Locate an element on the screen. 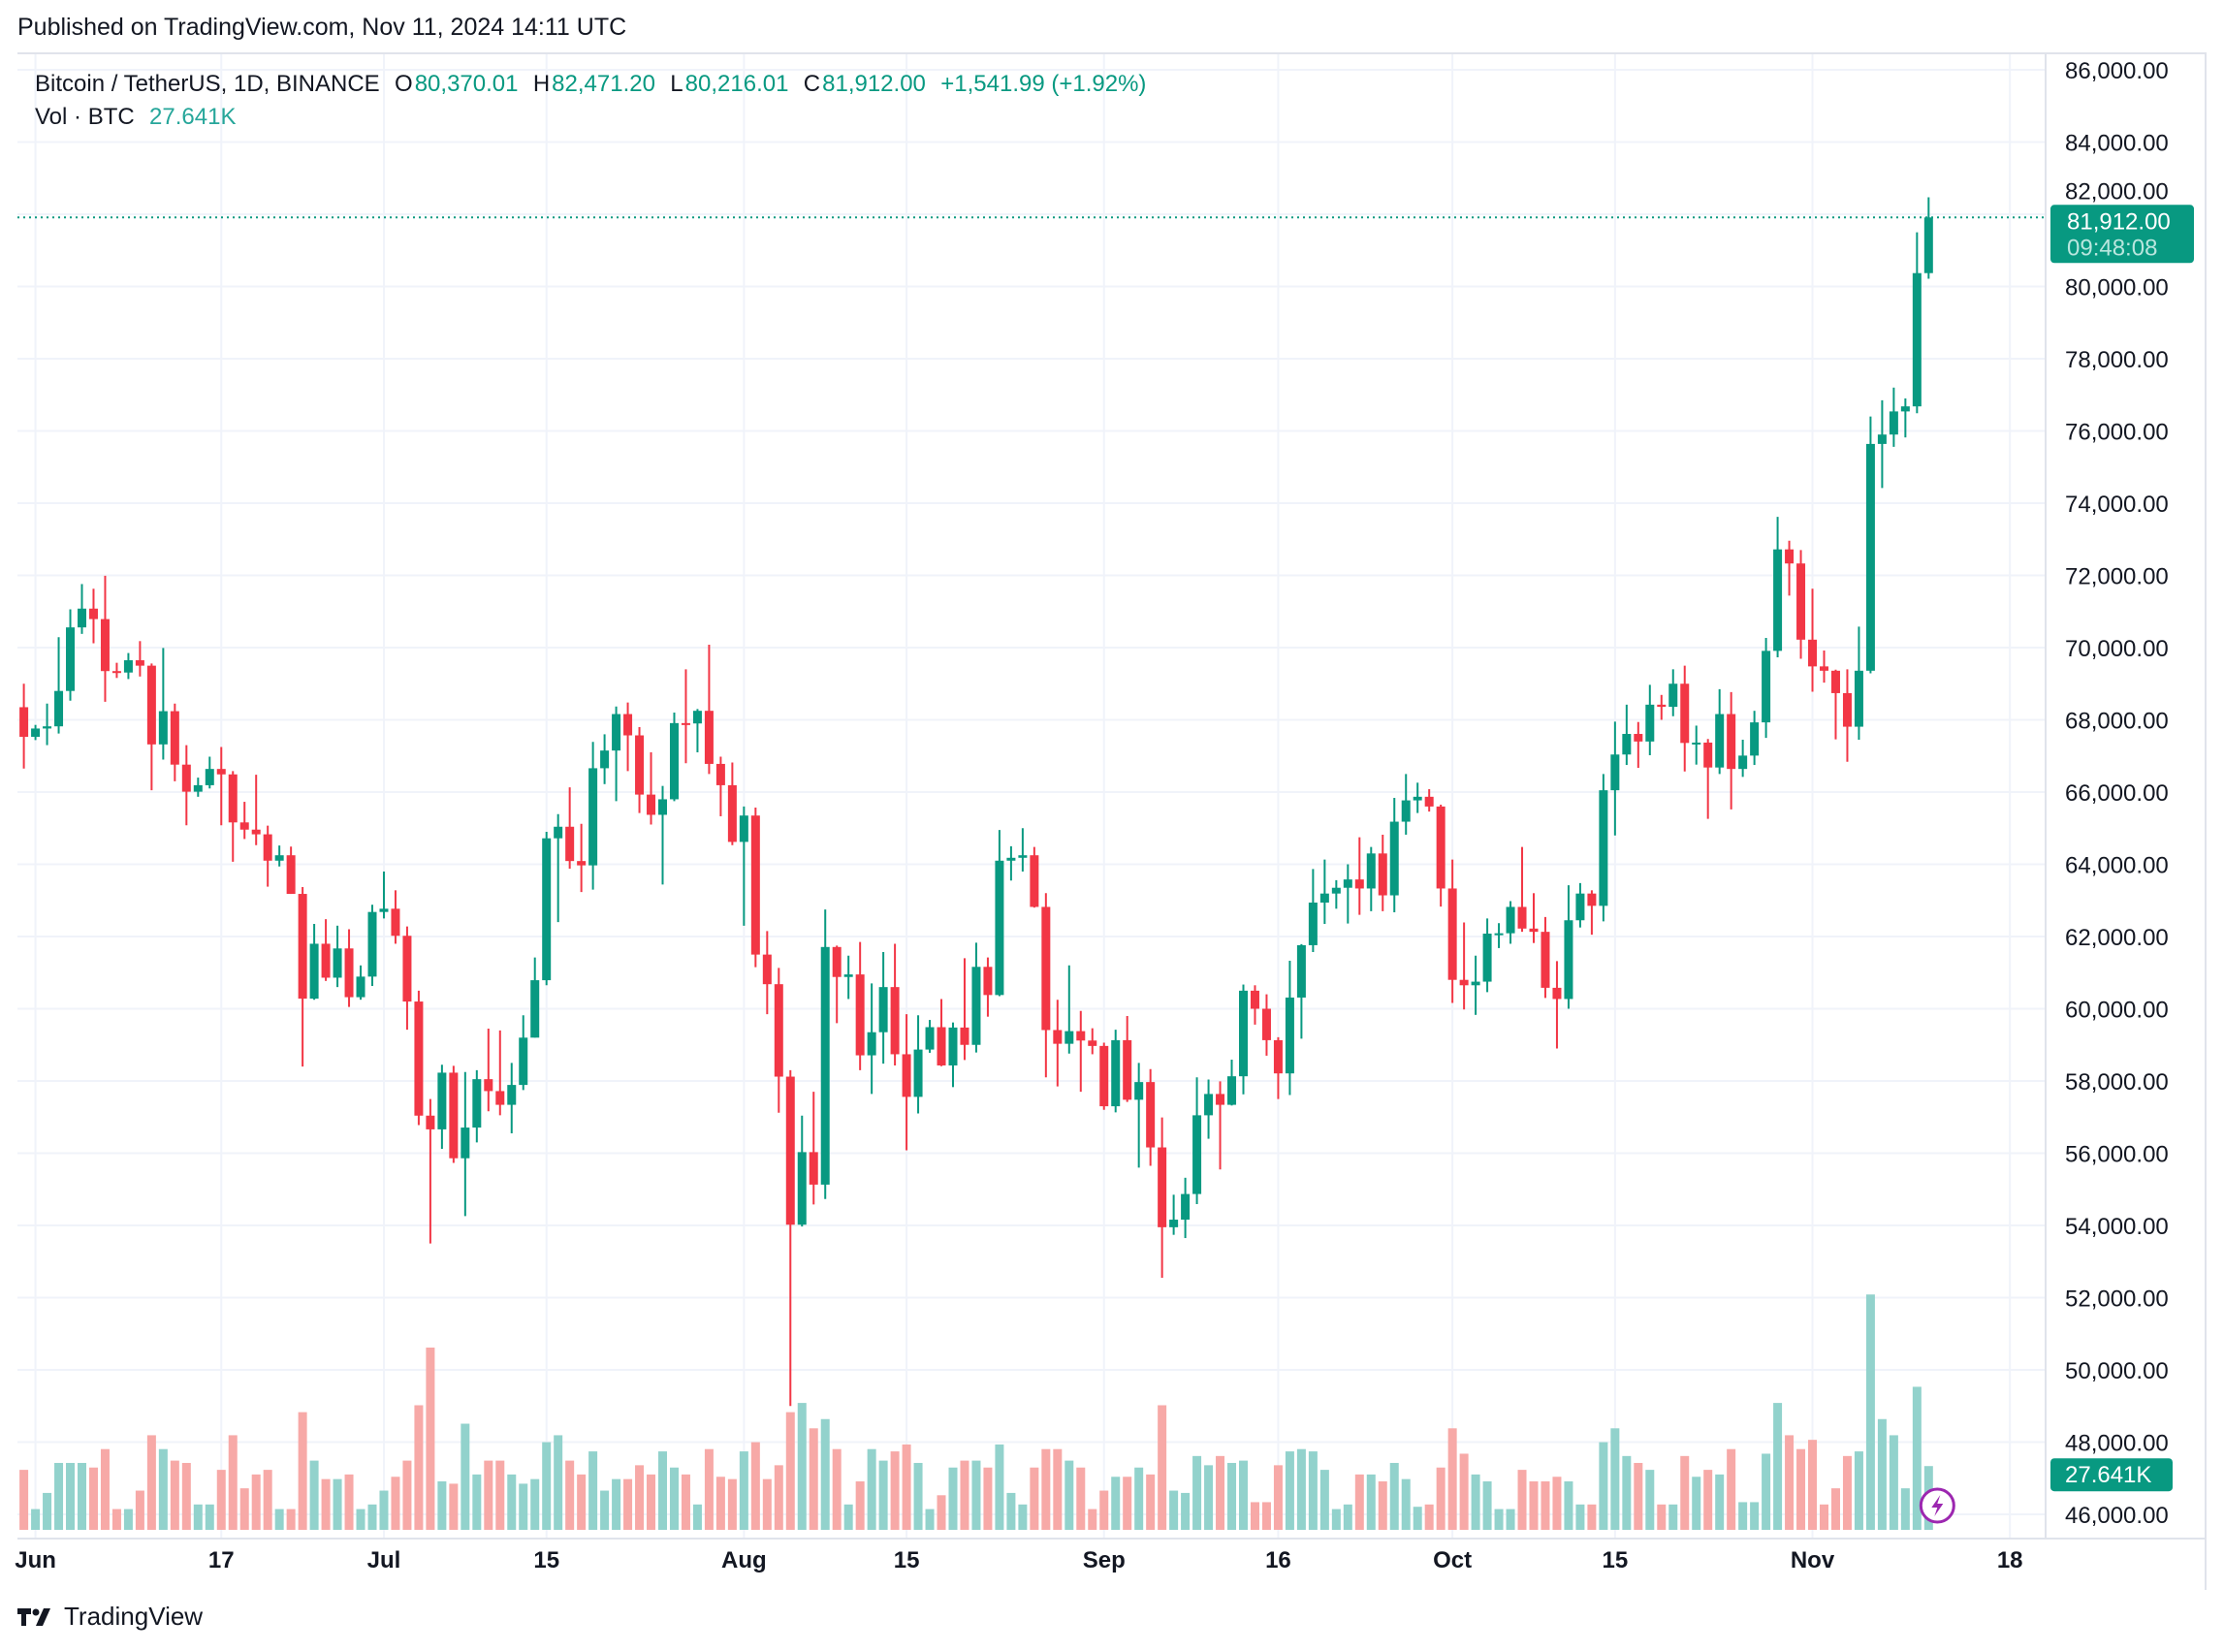 The image size is (2224, 1652). volume-label: Vol · BTC is located at coordinates (85, 117).